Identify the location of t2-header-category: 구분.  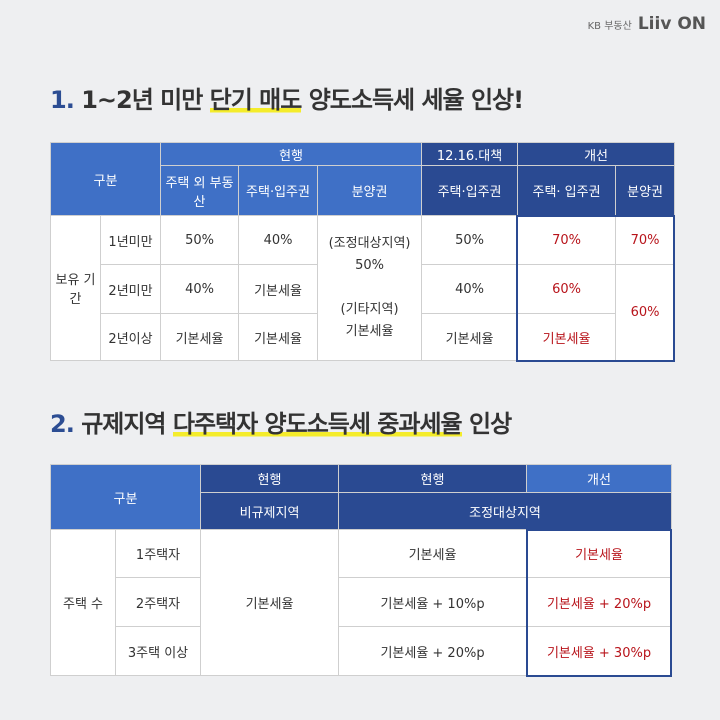
(125, 497).